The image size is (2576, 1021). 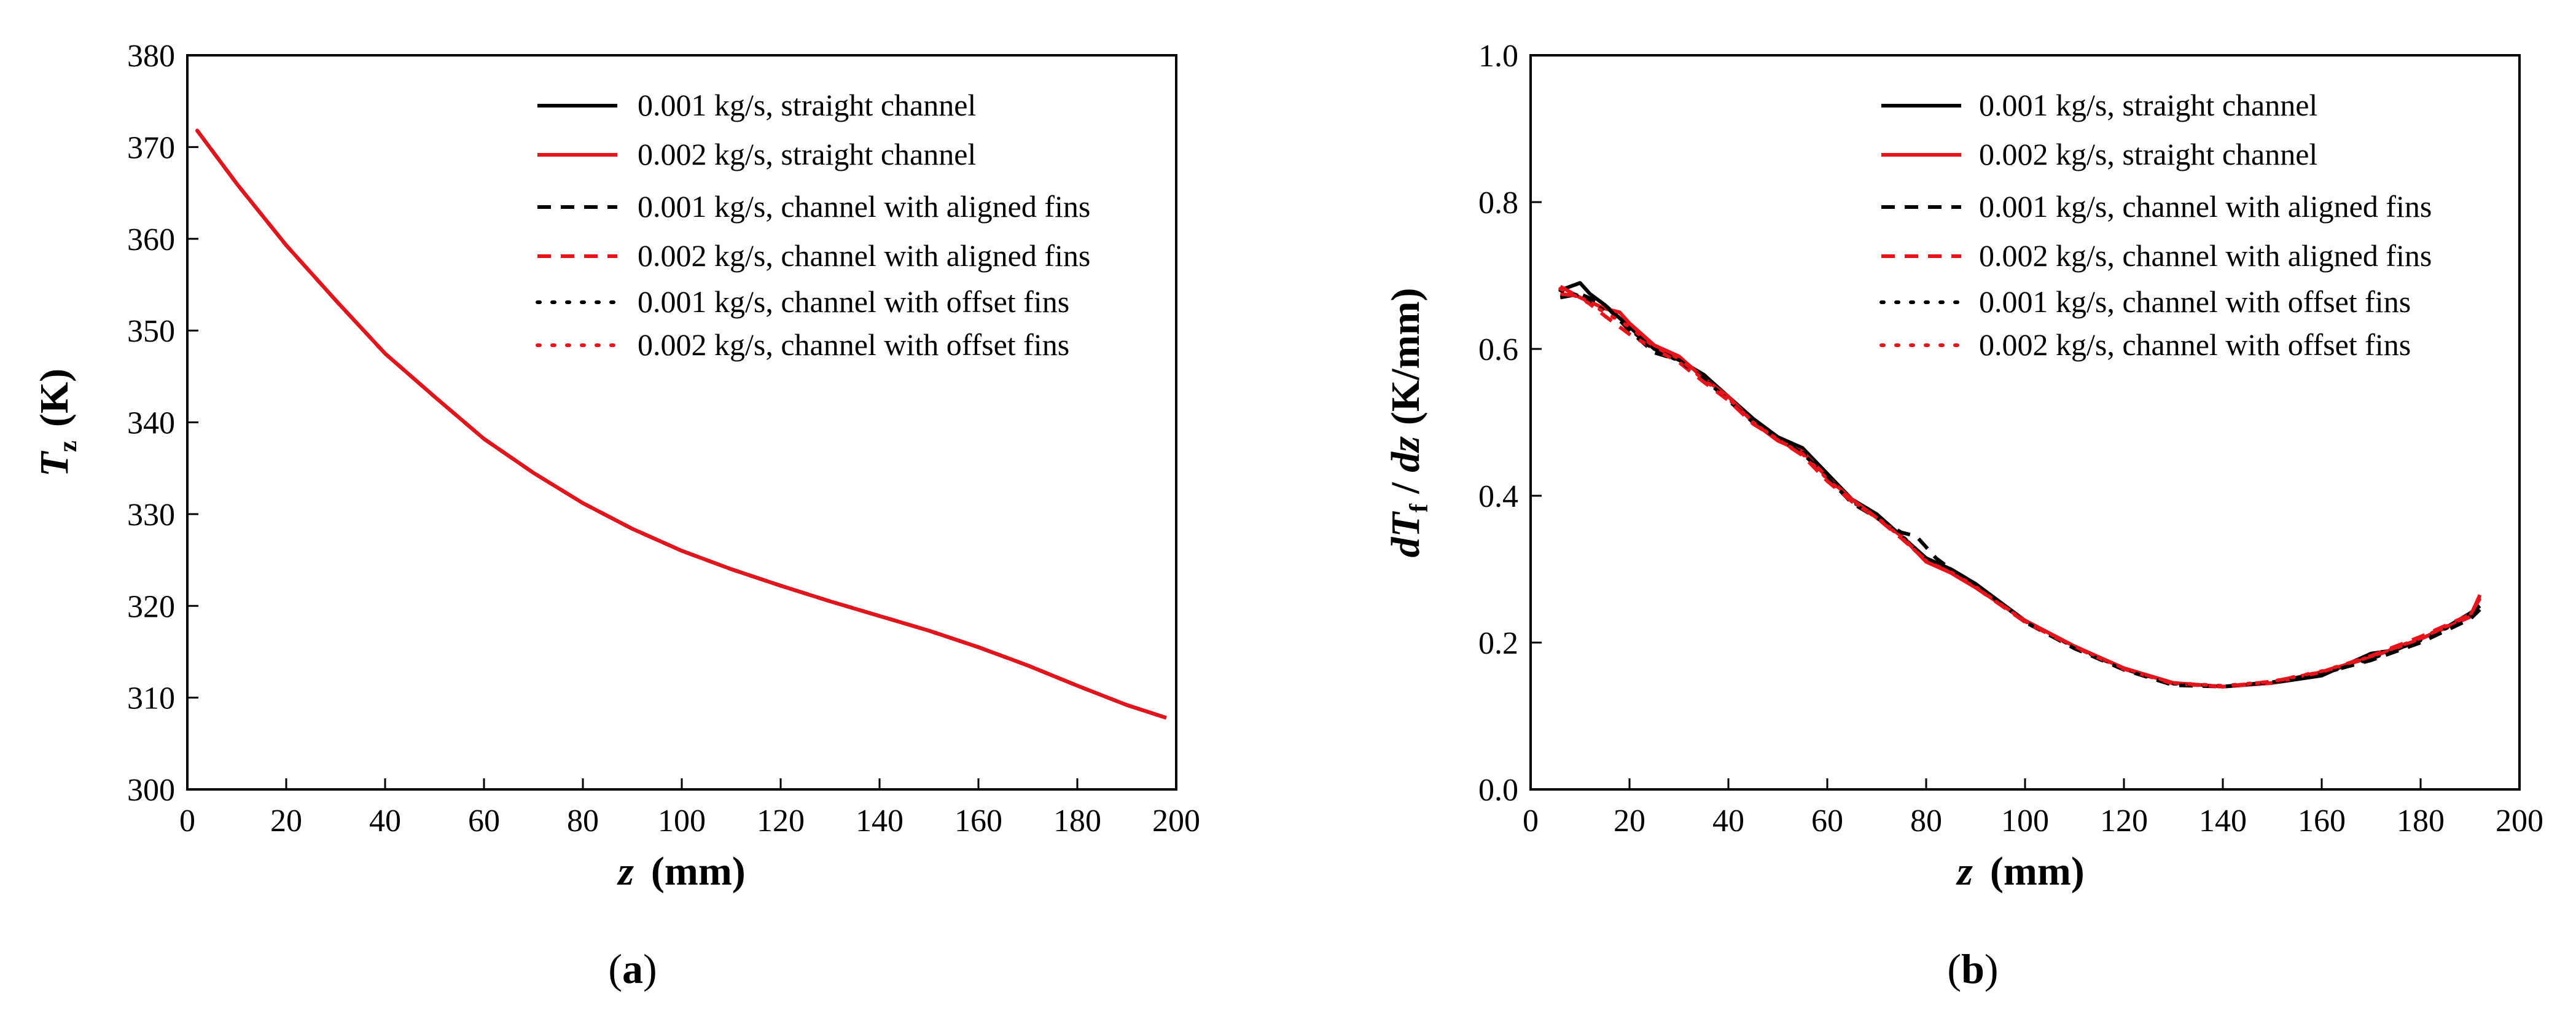 I want to click on caption-letter: a, so click(x=632, y=968).